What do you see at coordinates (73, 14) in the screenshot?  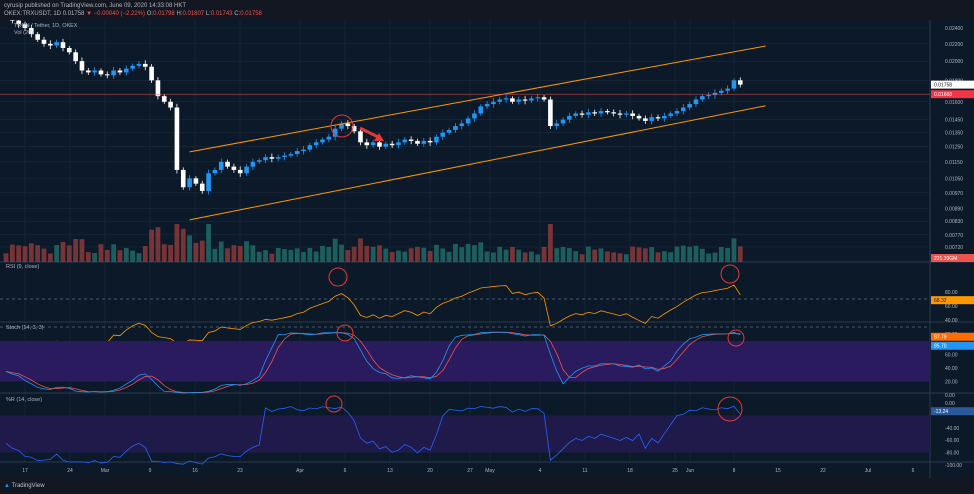 I see `last-price: 0.01758` at bounding box center [73, 14].